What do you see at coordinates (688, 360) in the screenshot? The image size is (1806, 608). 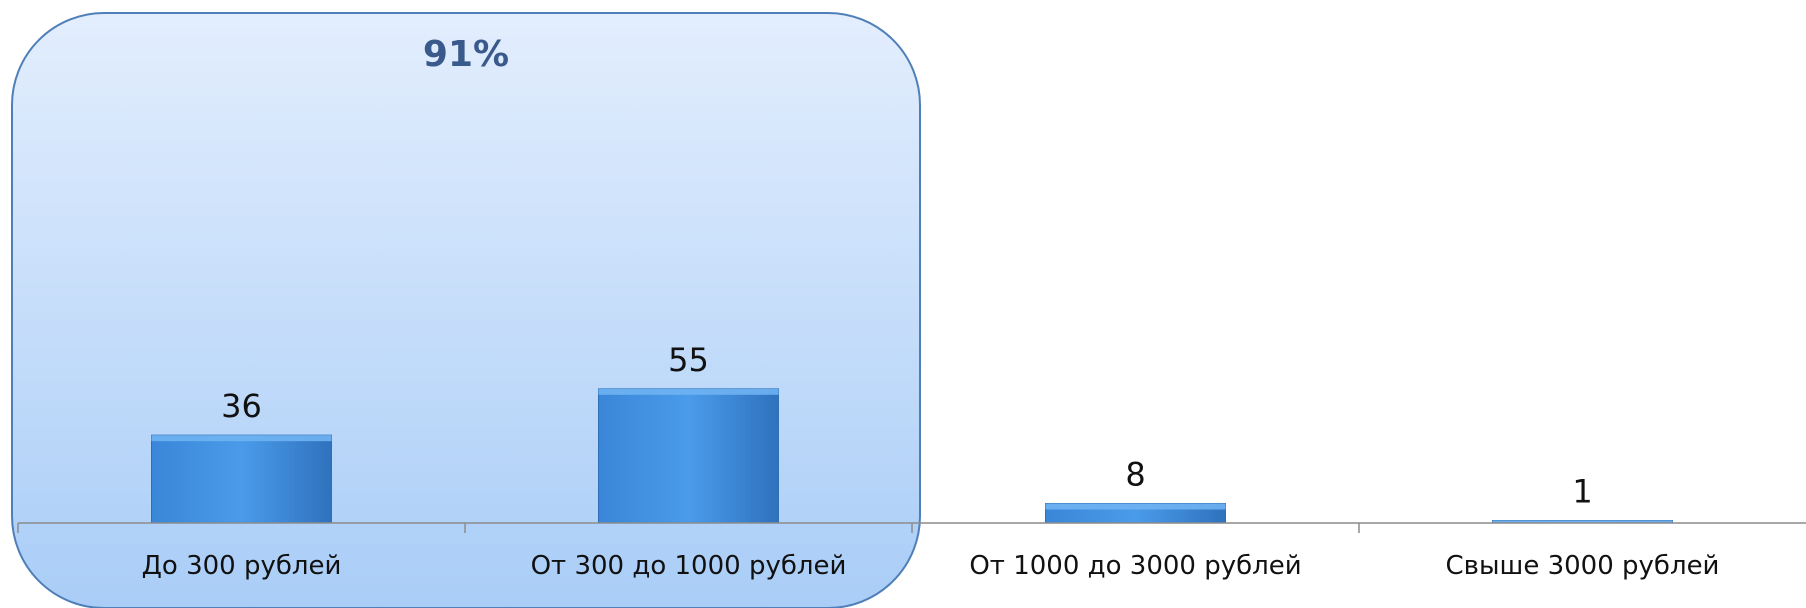 I see `data-label: 55` at bounding box center [688, 360].